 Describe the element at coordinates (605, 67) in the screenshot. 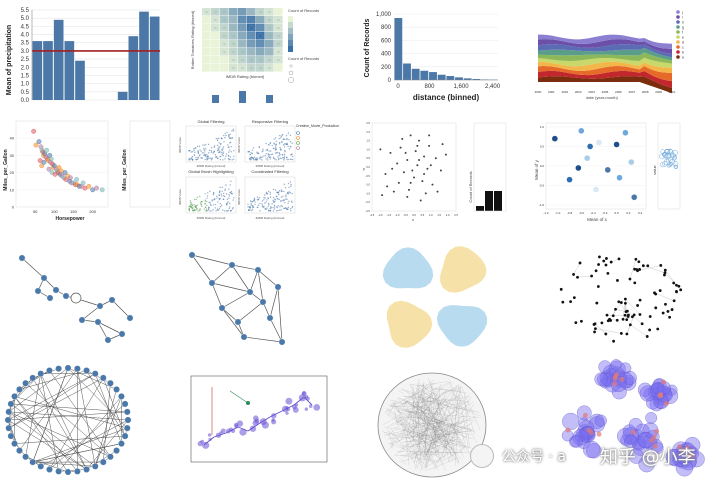

I see `c4-area-d` at that location.